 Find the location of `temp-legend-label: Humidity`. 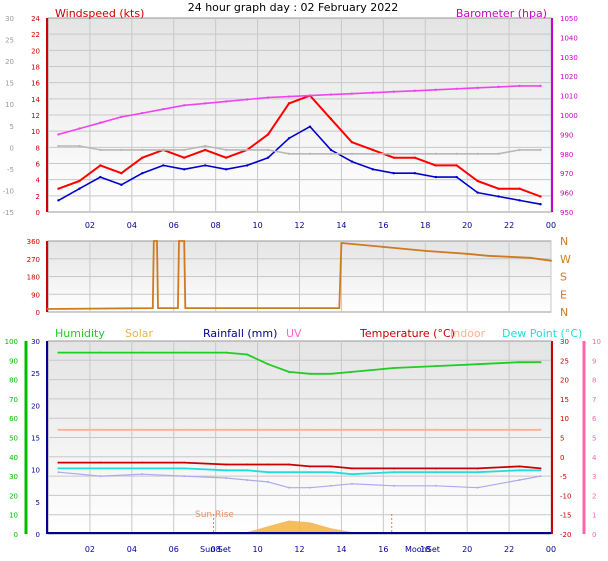

temp-legend-label: Humidity is located at coordinates (80, 333).